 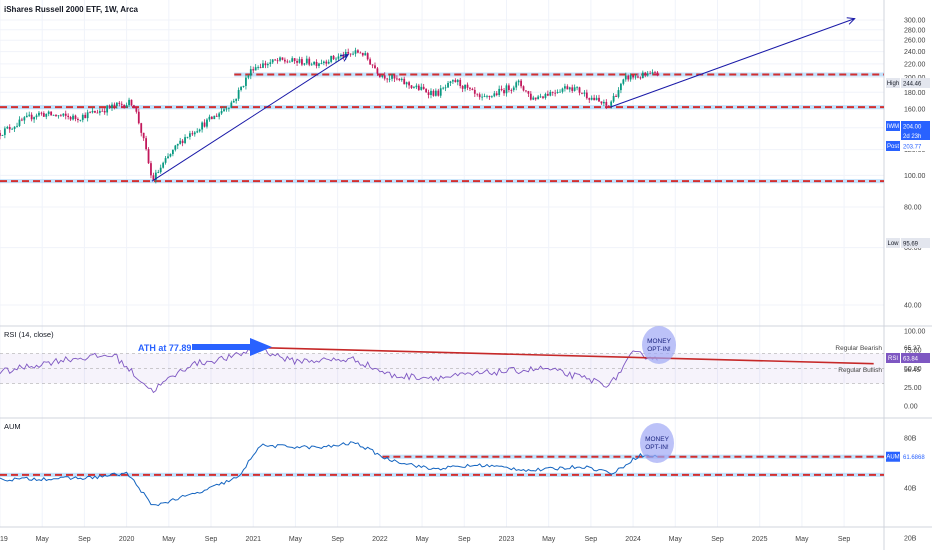 What do you see at coordinates (911, 407) in the screenshot?
I see `rsi-tick-label: 0.00` at bounding box center [911, 407].